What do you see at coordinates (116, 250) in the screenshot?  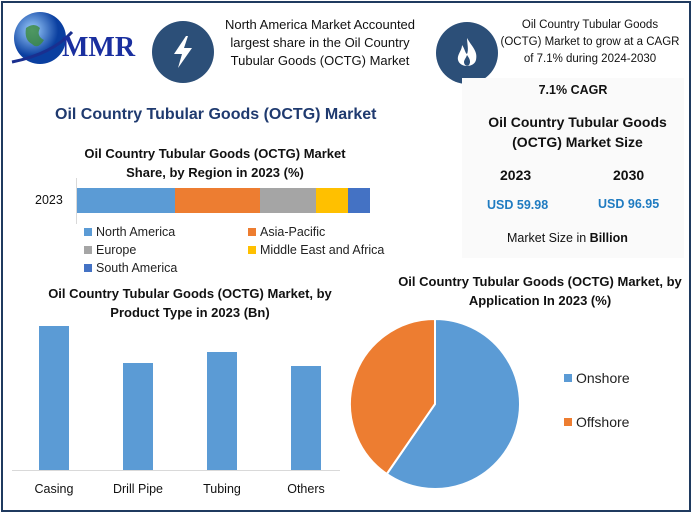 I see `legend-label: Europe` at bounding box center [116, 250].